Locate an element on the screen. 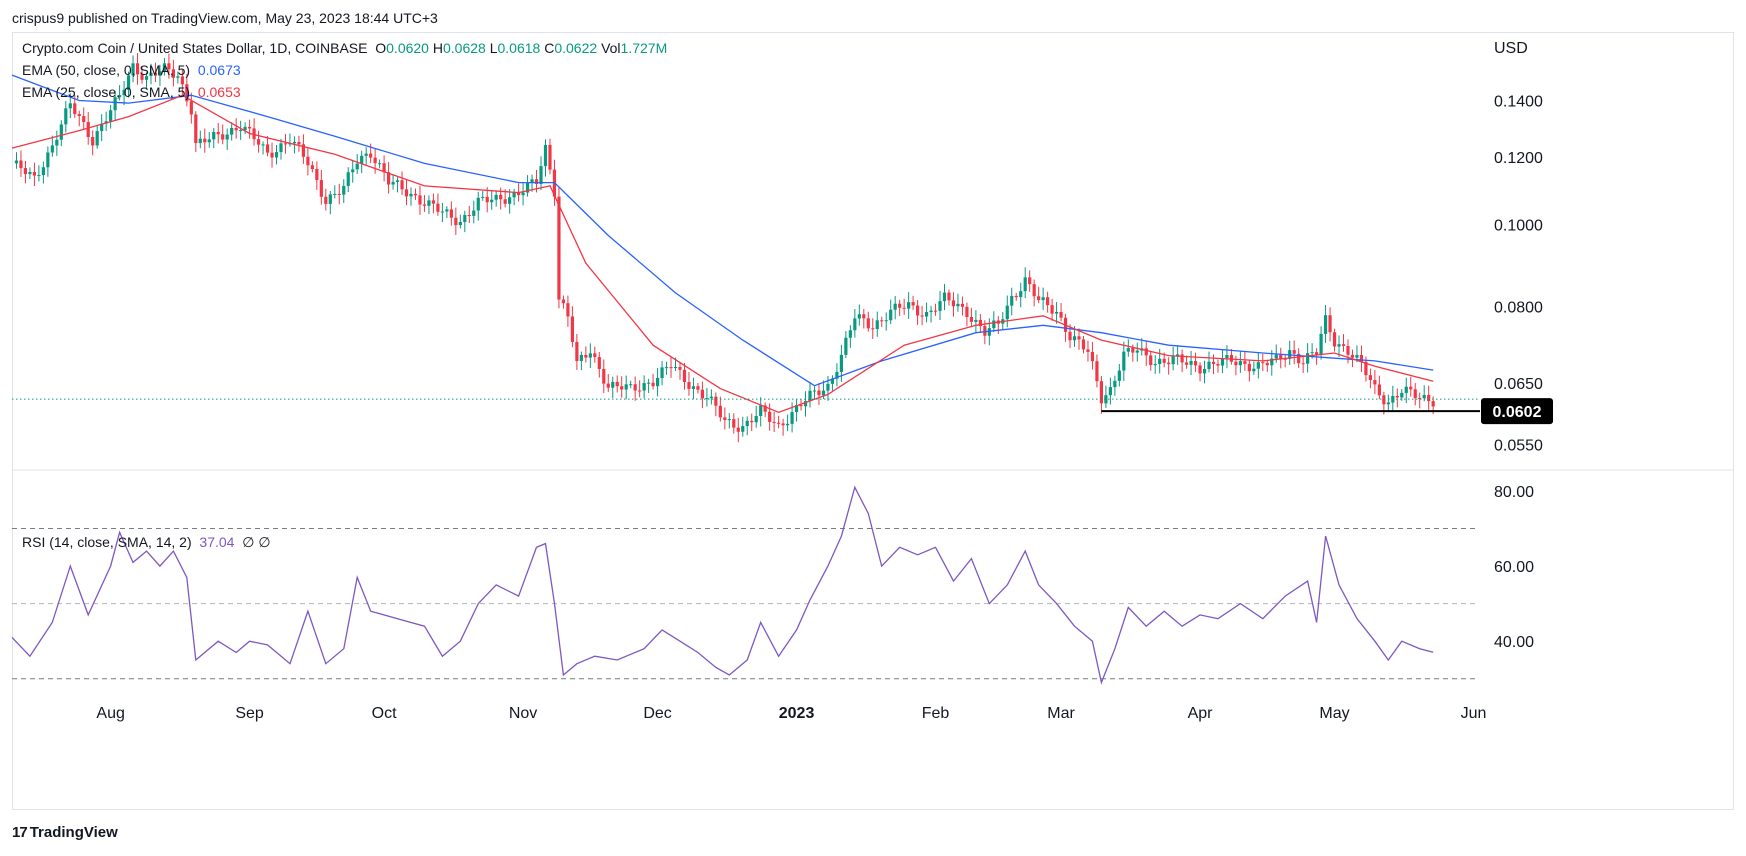  tradingview-brand: 17 TradingView is located at coordinates (65, 832).